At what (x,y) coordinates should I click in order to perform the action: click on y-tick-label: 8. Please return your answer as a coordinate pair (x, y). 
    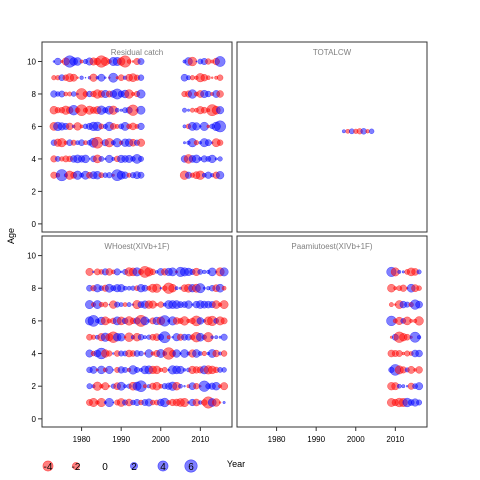
    Looking at the image, I should click on (34, 288).